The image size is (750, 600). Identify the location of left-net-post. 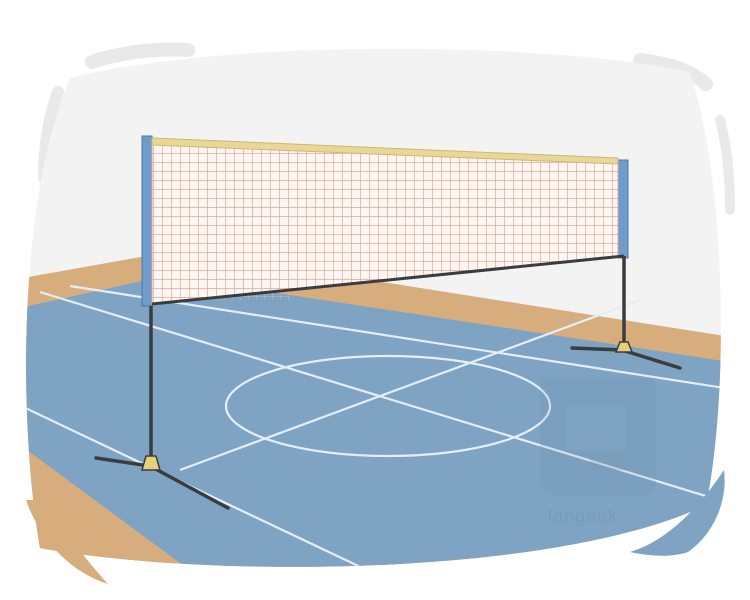
(147, 221).